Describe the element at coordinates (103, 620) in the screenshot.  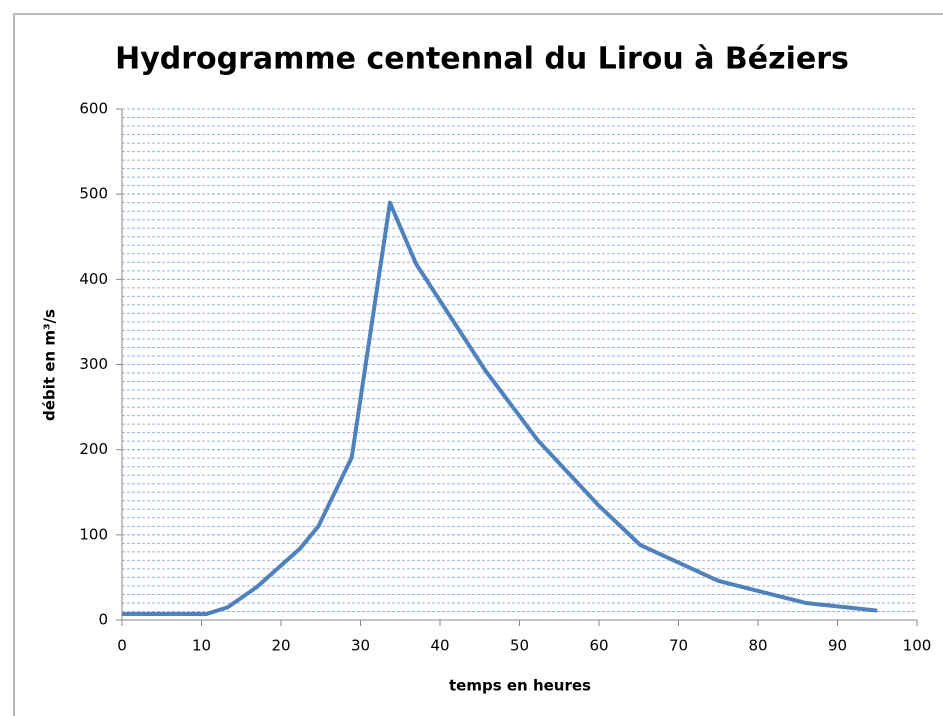
I see `y-tick-label: 0` at that location.